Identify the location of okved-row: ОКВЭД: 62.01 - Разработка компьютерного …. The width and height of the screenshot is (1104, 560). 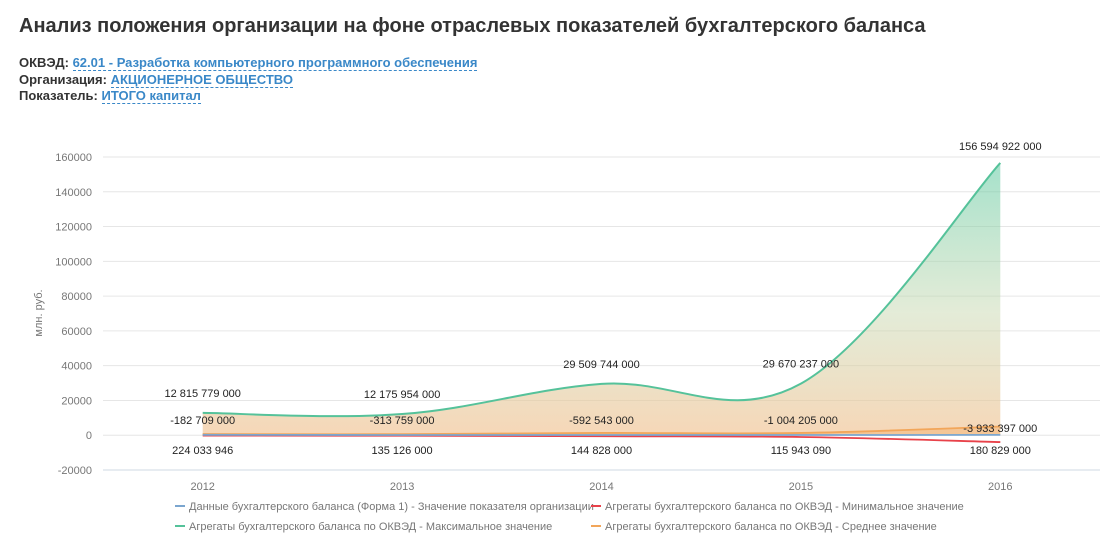
(248, 63).